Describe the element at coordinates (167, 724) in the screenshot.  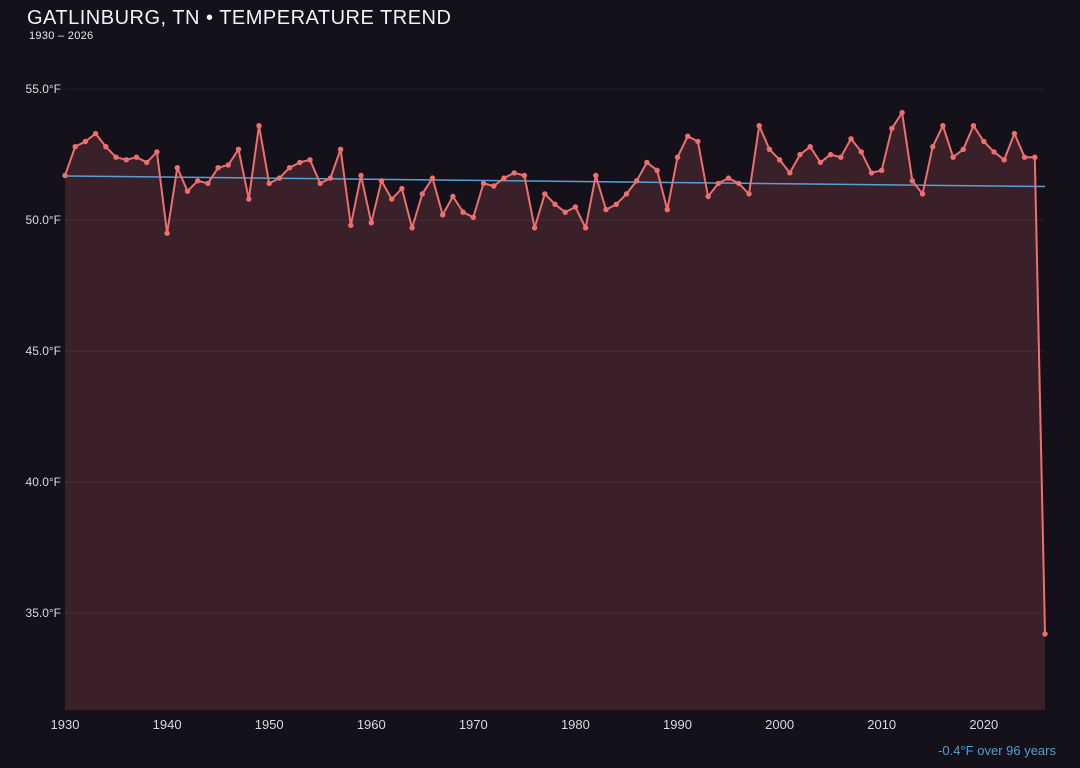
I see `x-tick-label: 1940` at that location.